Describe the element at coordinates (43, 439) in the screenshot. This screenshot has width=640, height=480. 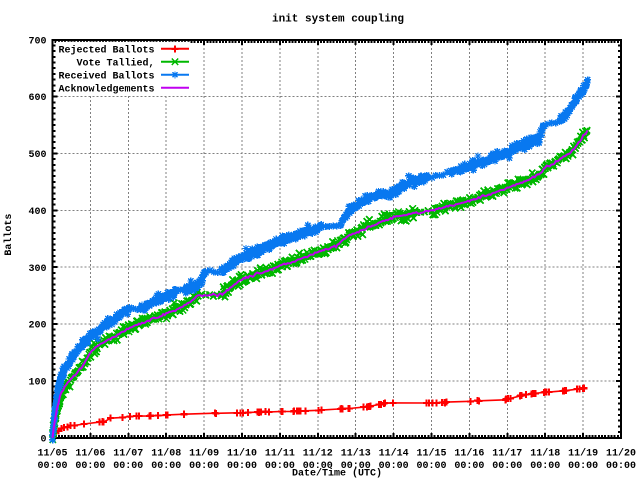
I see `svg-text: 0` at that location.